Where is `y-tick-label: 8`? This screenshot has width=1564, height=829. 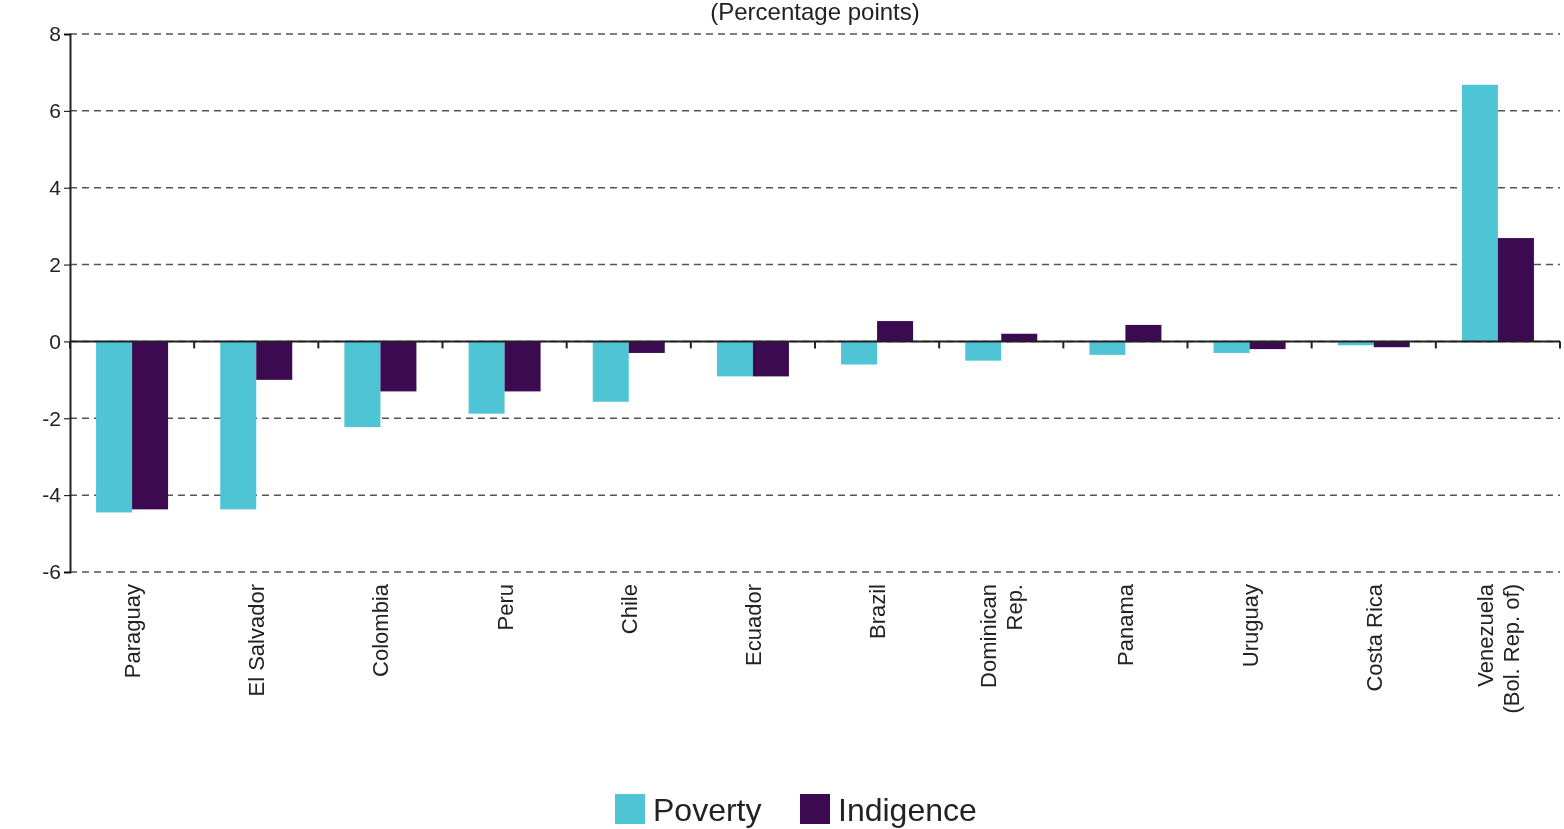 y-tick-label: 8 is located at coordinates (55, 34).